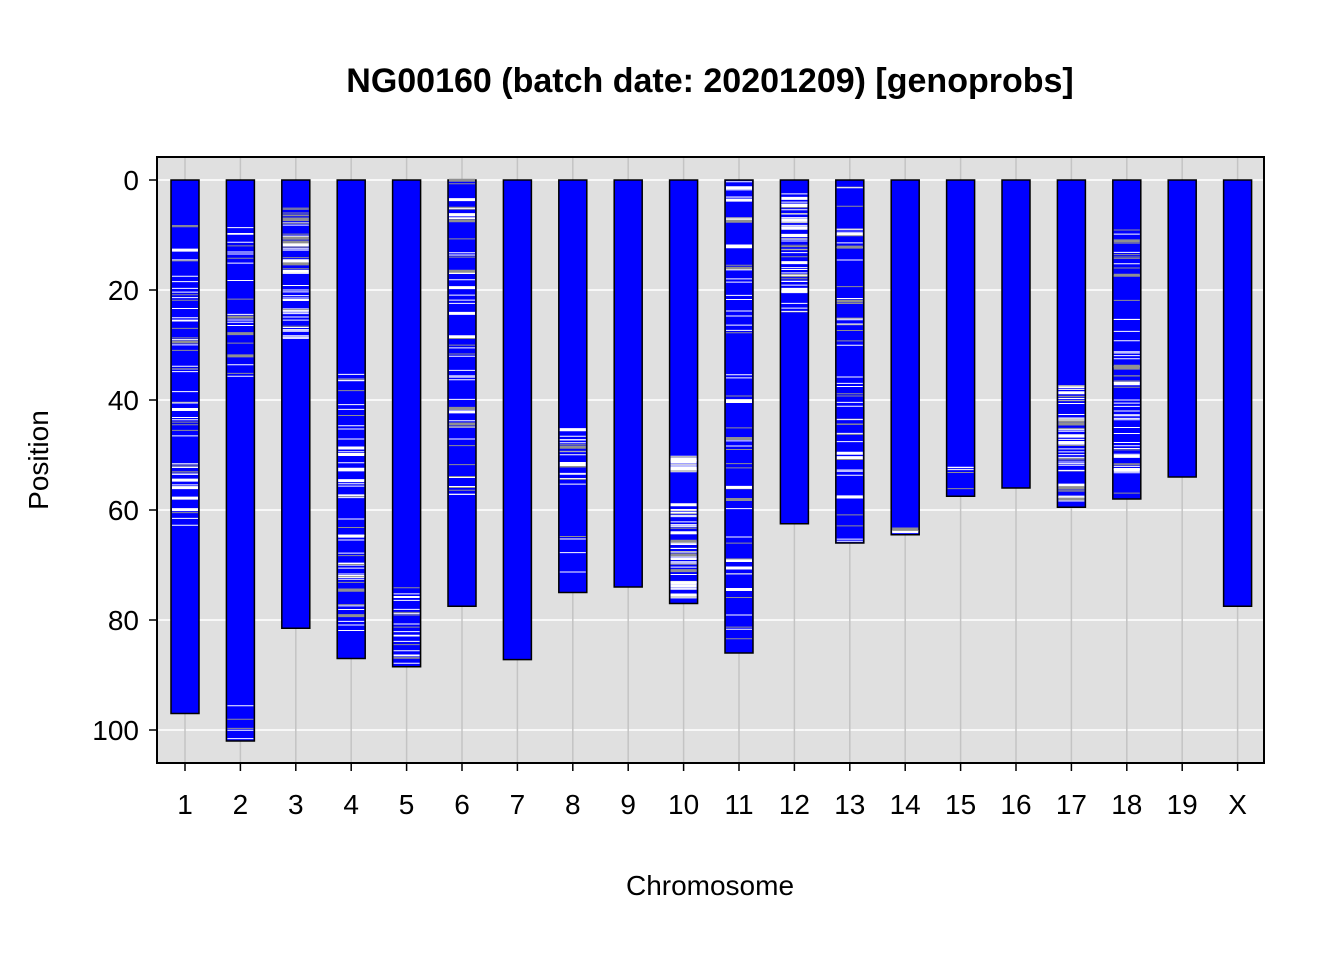 Image resolution: width=1344 pixels, height=960 pixels. Describe the element at coordinates (351, 804) in the screenshot. I see `x-tick-label: 4` at that location.